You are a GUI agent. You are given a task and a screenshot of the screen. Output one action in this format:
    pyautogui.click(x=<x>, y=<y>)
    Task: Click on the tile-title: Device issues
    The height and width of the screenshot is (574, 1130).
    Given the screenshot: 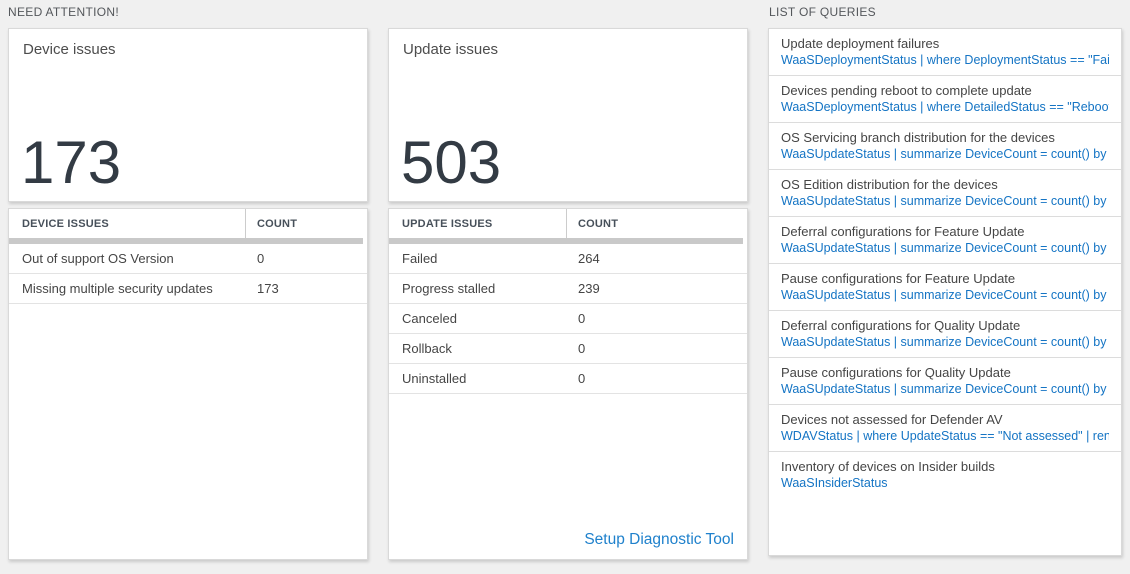 What is the action you would take?
    pyautogui.click(x=69, y=49)
    